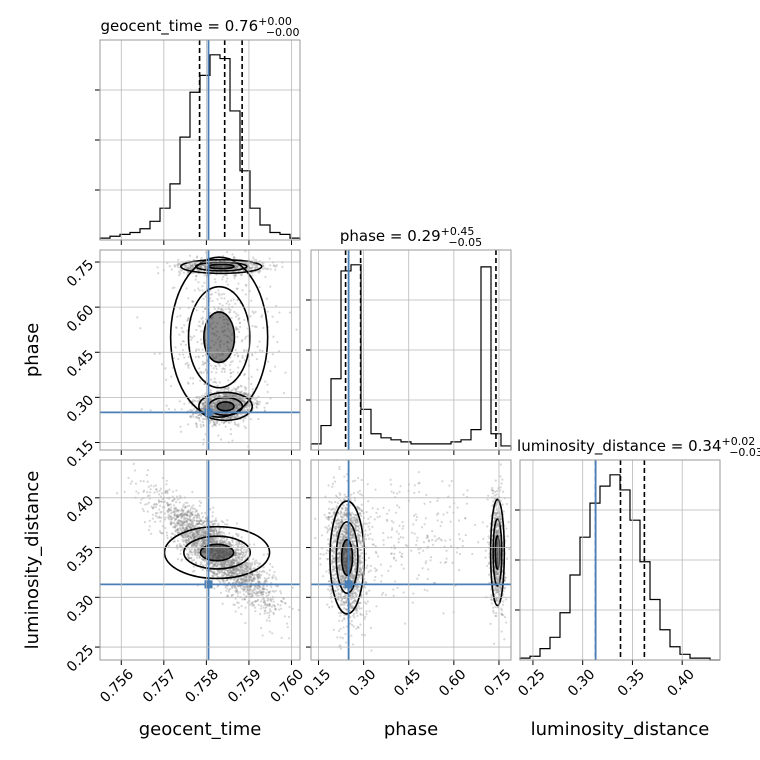  Describe the element at coordinates (631, 682) in the screenshot. I see `hist-luminosity-distance-x-tick-label: 0.35` at that location.